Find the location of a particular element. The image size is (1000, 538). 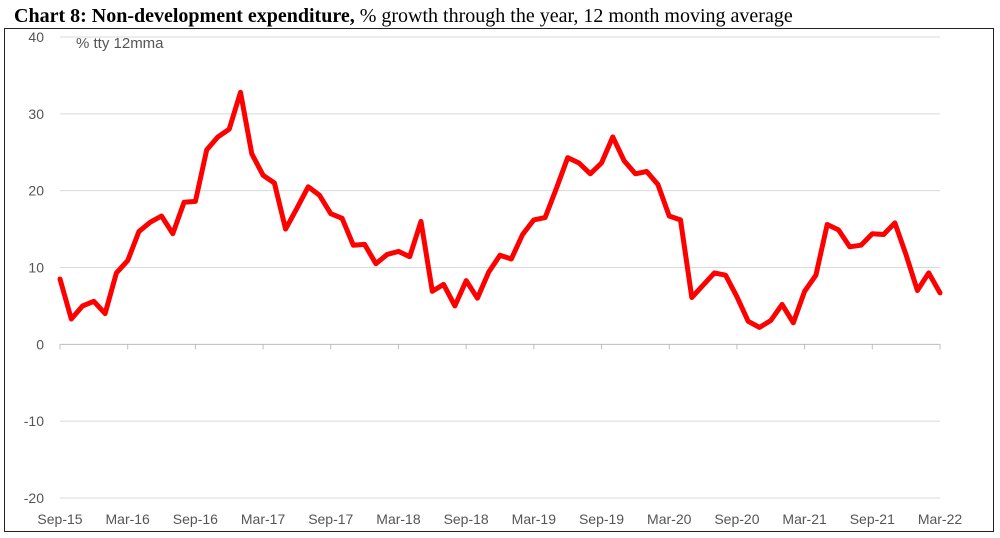

x-tick-label: Sep-19 is located at coordinates (601, 519).